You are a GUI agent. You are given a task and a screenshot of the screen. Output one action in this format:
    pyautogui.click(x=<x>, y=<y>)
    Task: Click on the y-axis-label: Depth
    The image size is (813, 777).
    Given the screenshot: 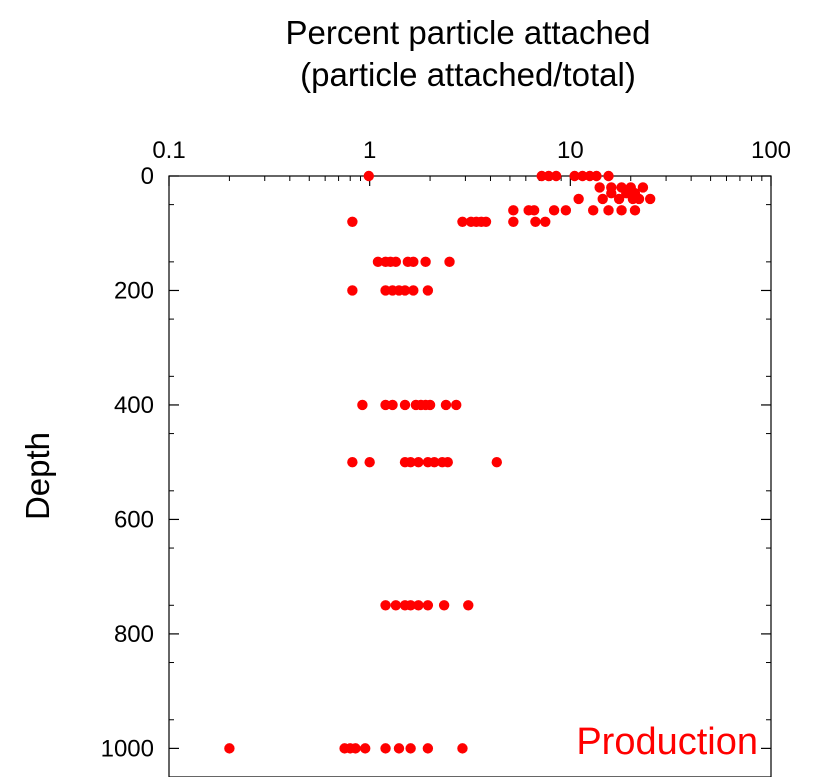 What is the action you would take?
    pyautogui.click(x=37, y=476)
    